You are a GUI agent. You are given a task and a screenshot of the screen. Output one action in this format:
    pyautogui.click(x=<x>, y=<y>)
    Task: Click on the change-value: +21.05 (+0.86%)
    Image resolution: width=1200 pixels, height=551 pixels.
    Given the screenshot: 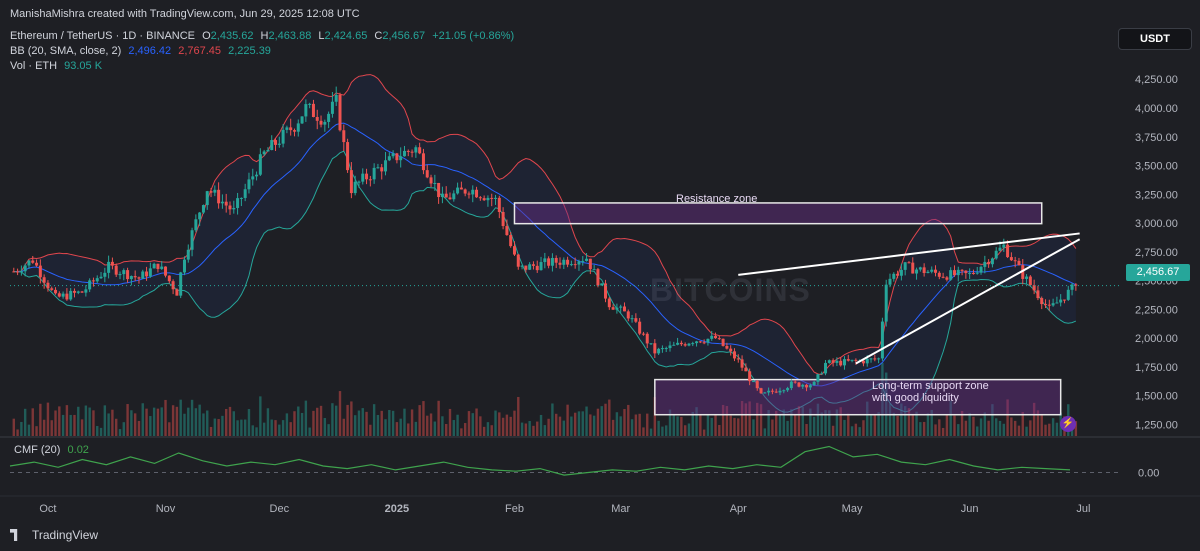 What is the action you would take?
    pyautogui.click(x=473, y=36)
    